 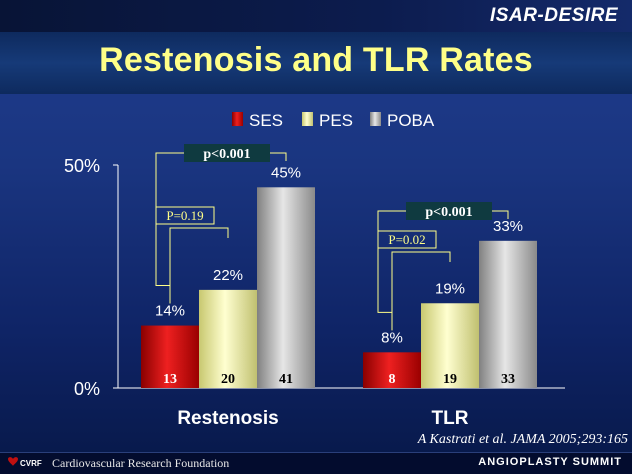 I want to click on bar-count-label: 8, so click(x=392, y=379).